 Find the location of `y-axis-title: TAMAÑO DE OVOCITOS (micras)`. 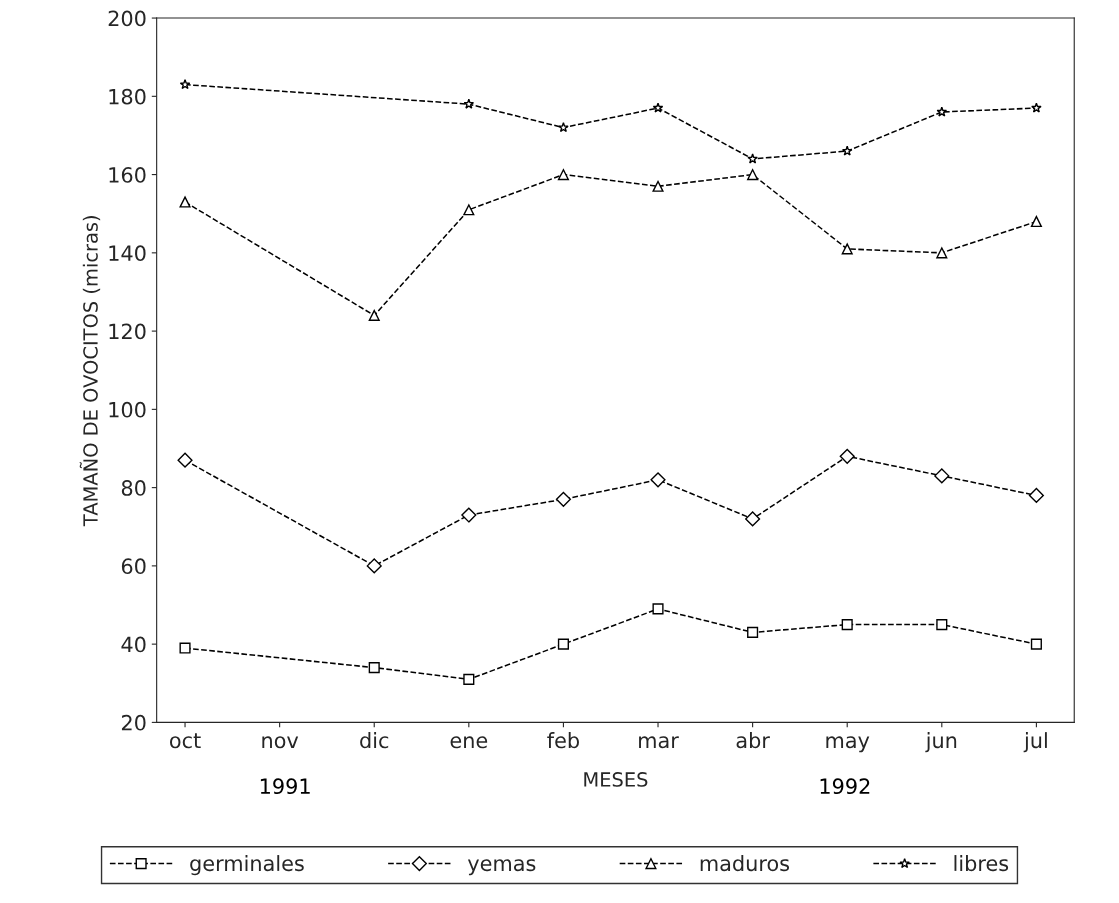

y-axis-title: TAMAÑO DE OVOCITOS (micras) is located at coordinates (90, 371).